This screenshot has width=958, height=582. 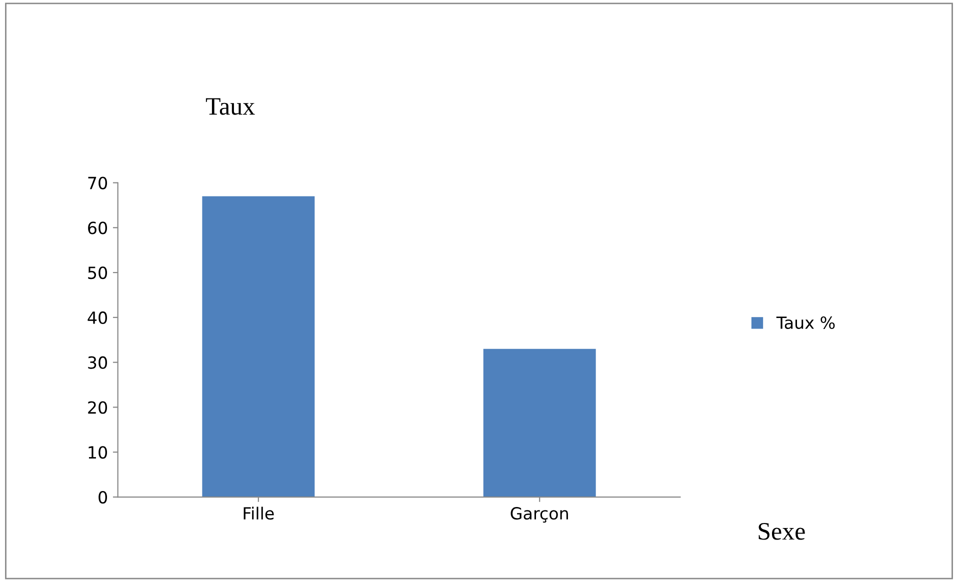 I want to click on y-tick-label: 30, so click(x=98, y=362).